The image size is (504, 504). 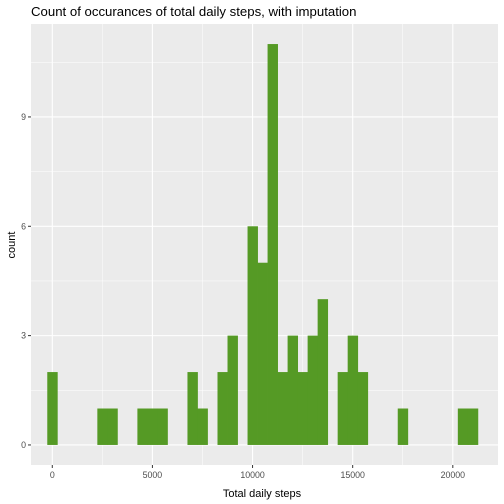 I want to click on y-tick-label: 3, so click(x=23, y=336).